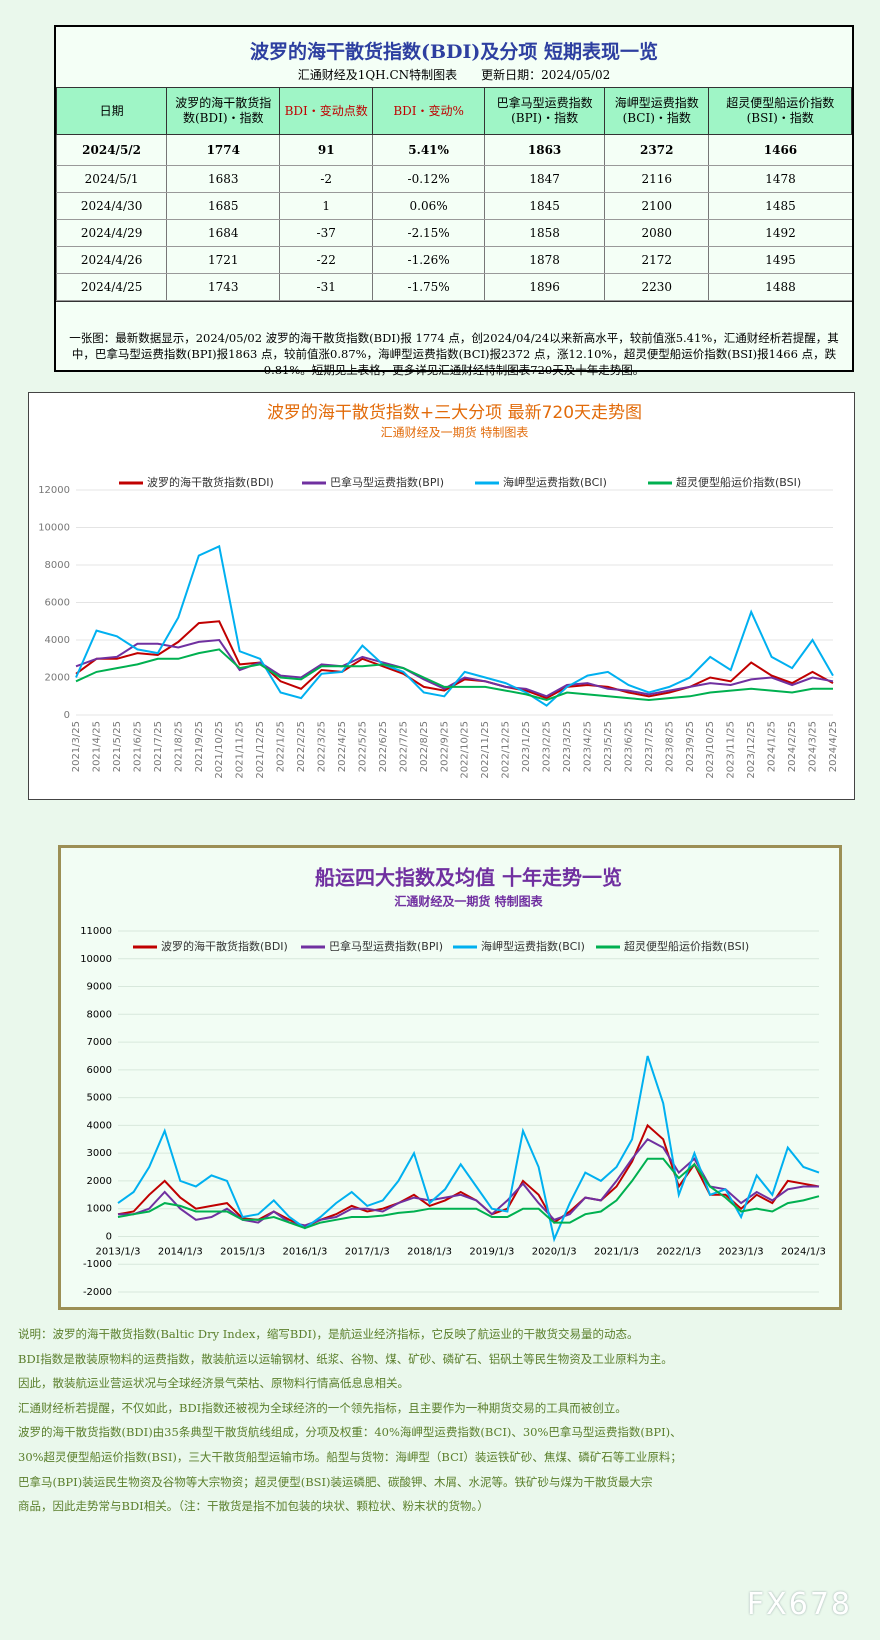 The width and height of the screenshot is (880, 1640). I want to click on x-tick-label: 2023/9/25, so click(690, 746).